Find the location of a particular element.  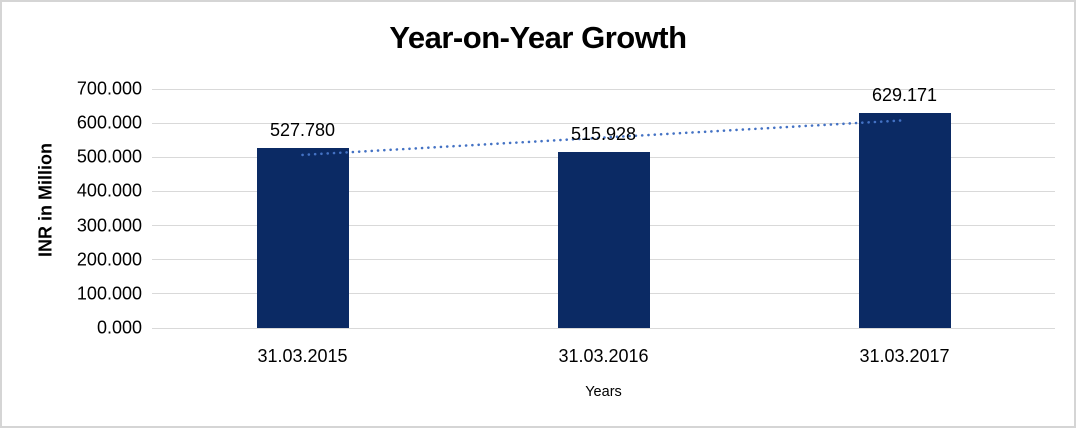

y-tick-label: 700.000 is located at coordinates (109, 88).